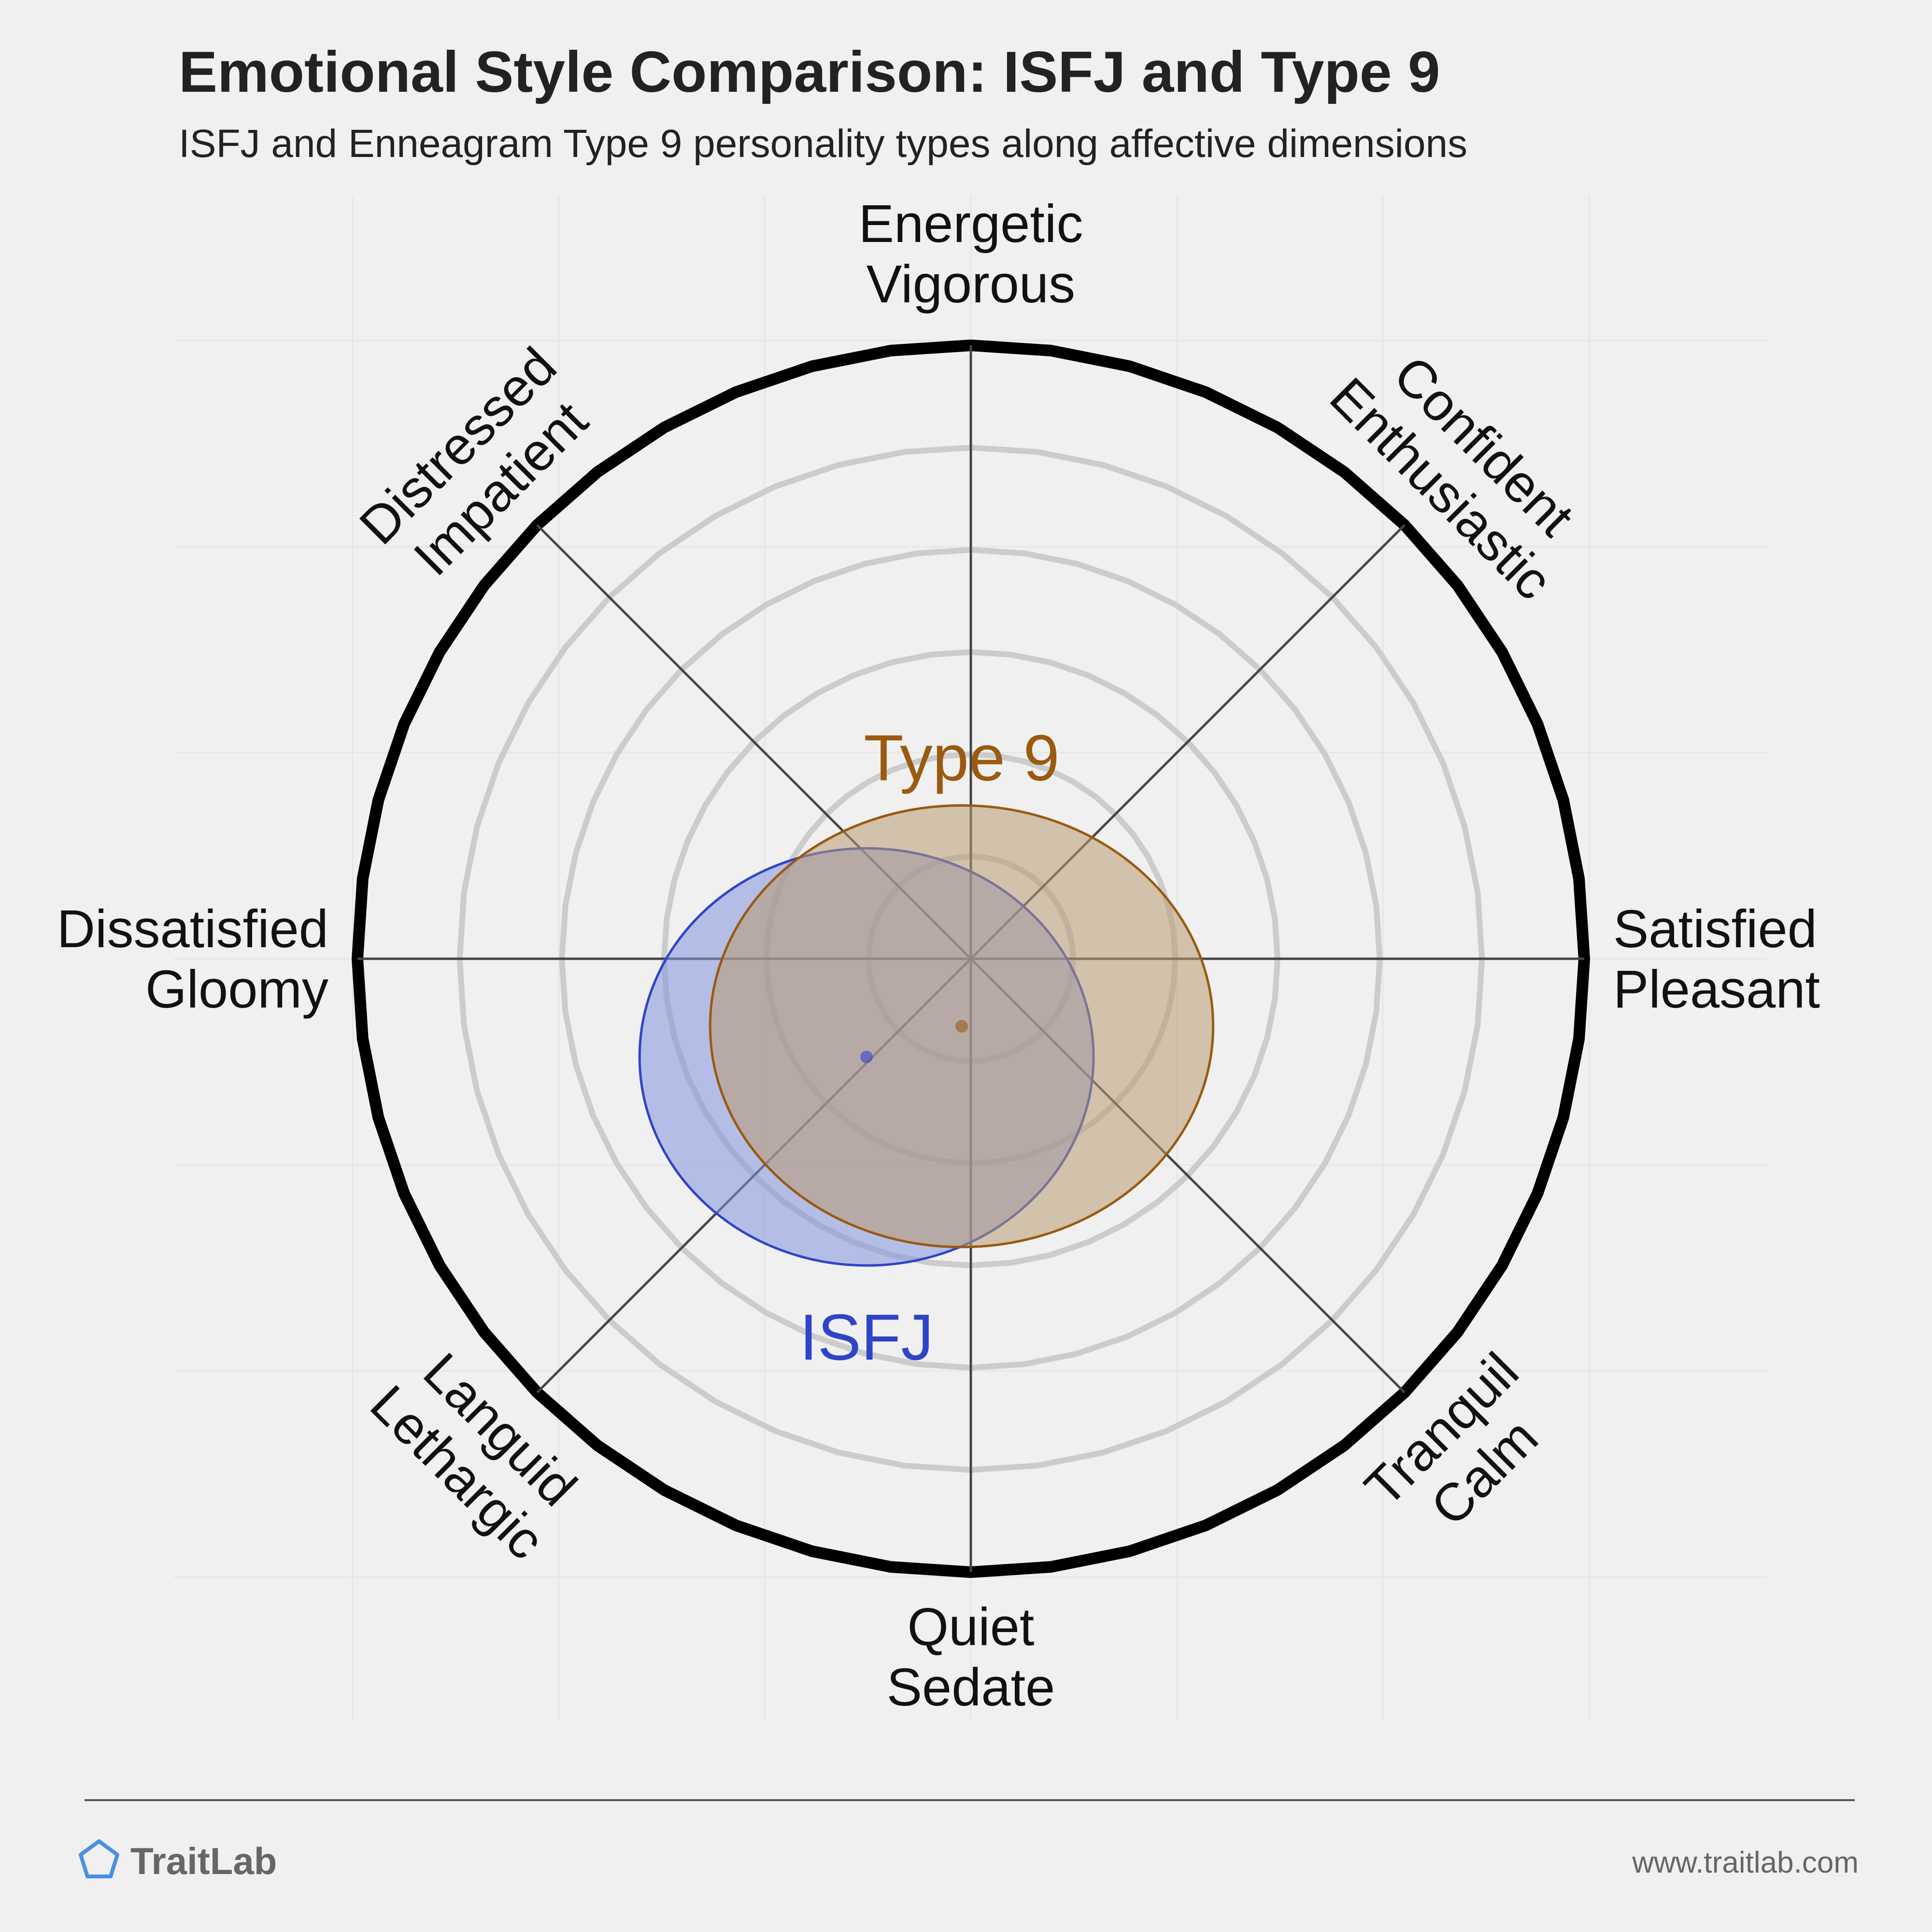 The height and width of the screenshot is (1932, 1932). Describe the element at coordinates (1716, 989) in the screenshot. I see `axis-label-line: Pleasant` at that location.